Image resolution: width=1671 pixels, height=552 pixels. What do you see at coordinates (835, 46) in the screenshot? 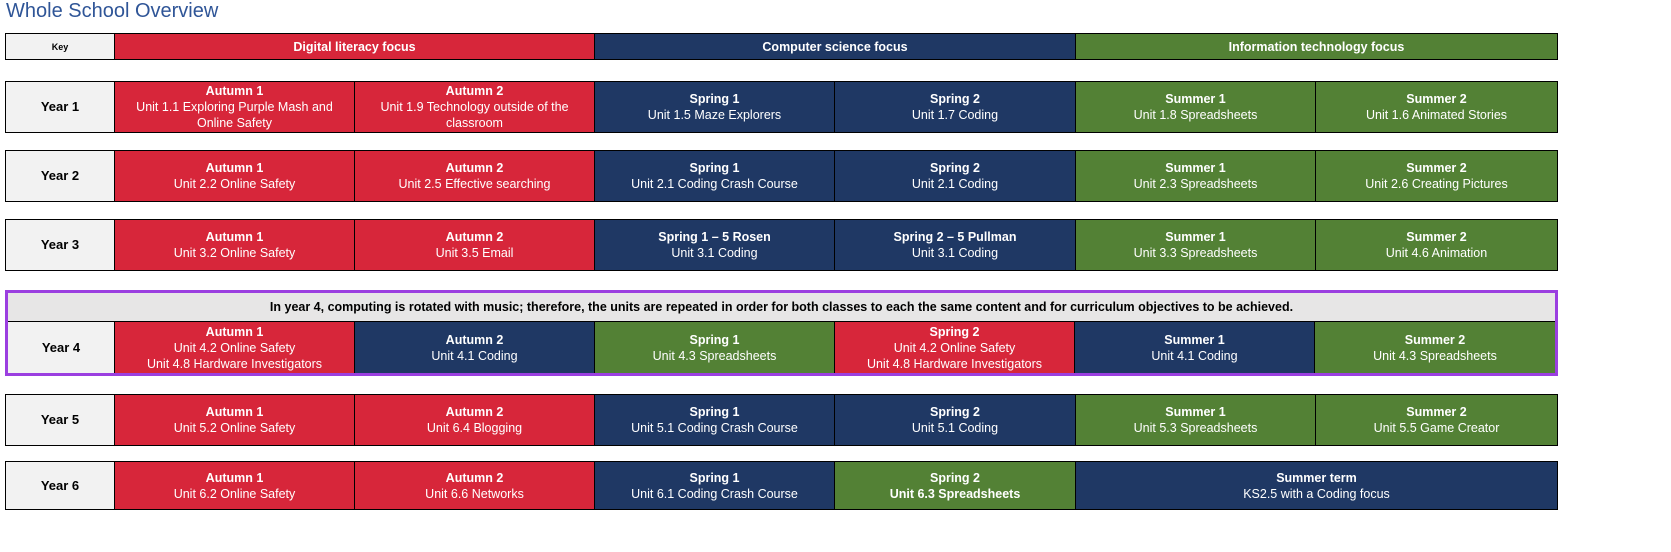
I see `key-computer-science: Computer science focus` at bounding box center [835, 46].